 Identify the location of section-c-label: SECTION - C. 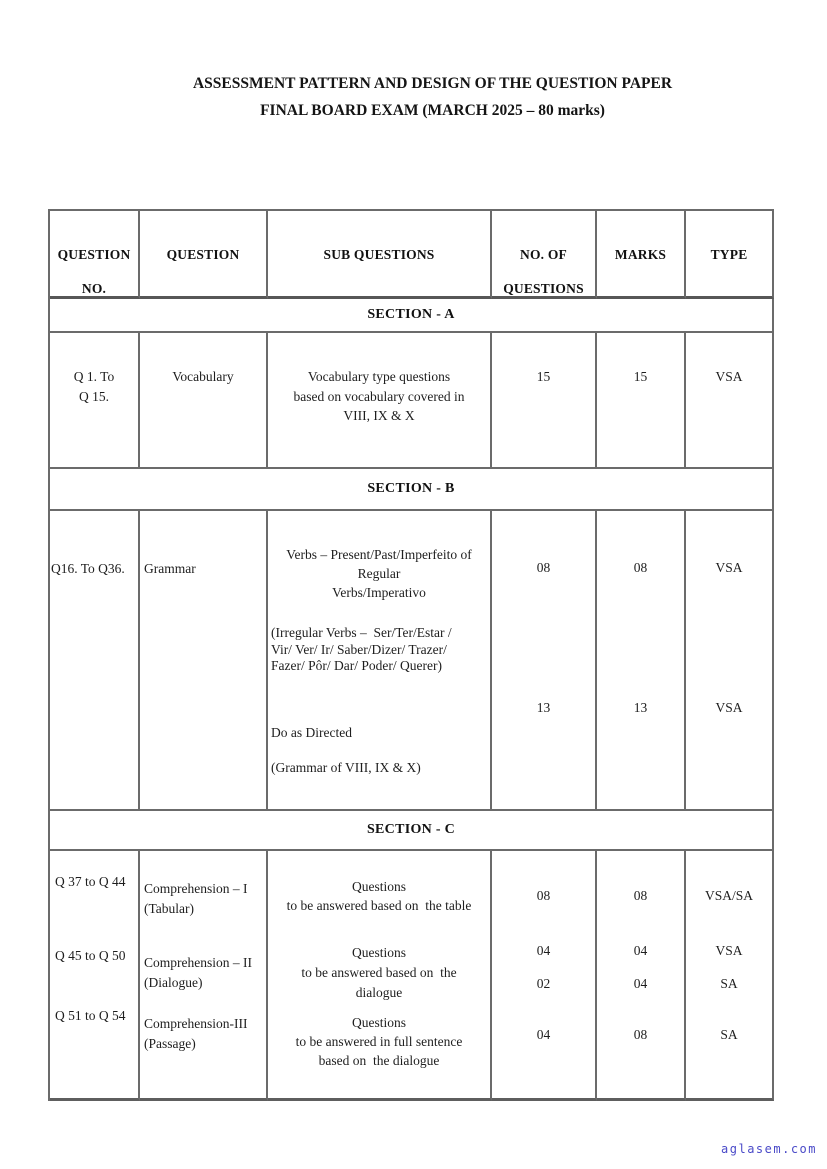
(411, 829).